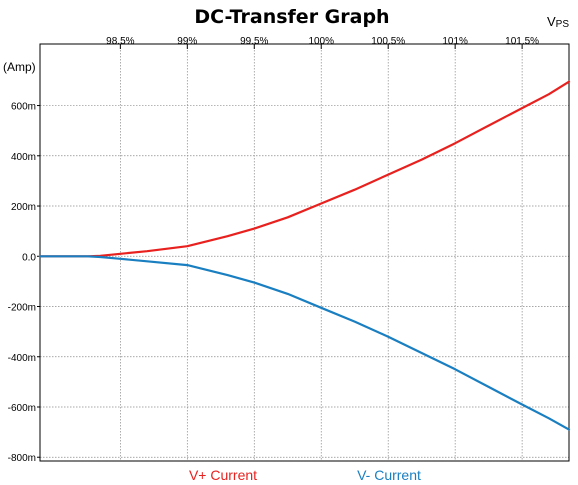  Describe the element at coordinates (321, 41) in the screenshot. I see `x-tick-label: 100%` at that location.